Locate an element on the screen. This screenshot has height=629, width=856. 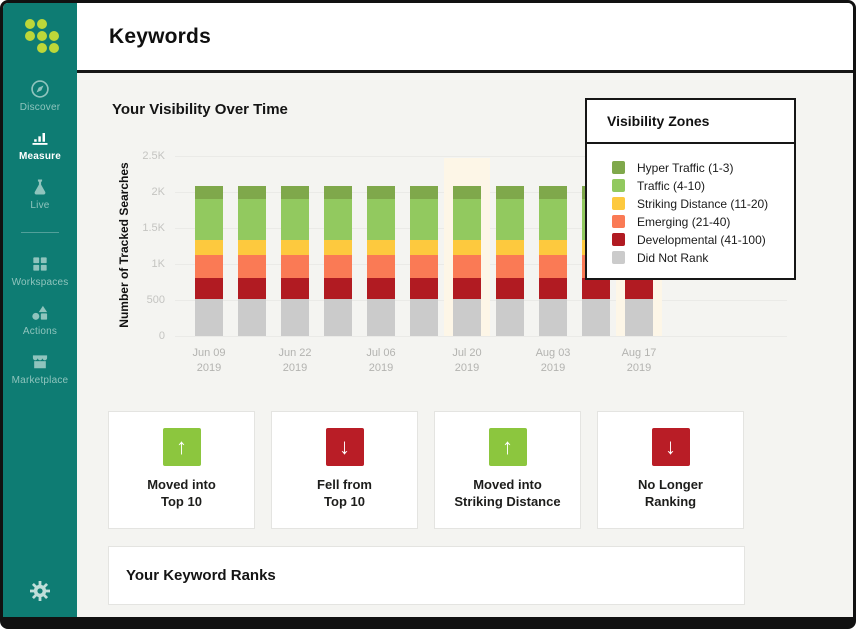
legend-label: Striking Distance (11-20) is located at coordinates (703, 203).